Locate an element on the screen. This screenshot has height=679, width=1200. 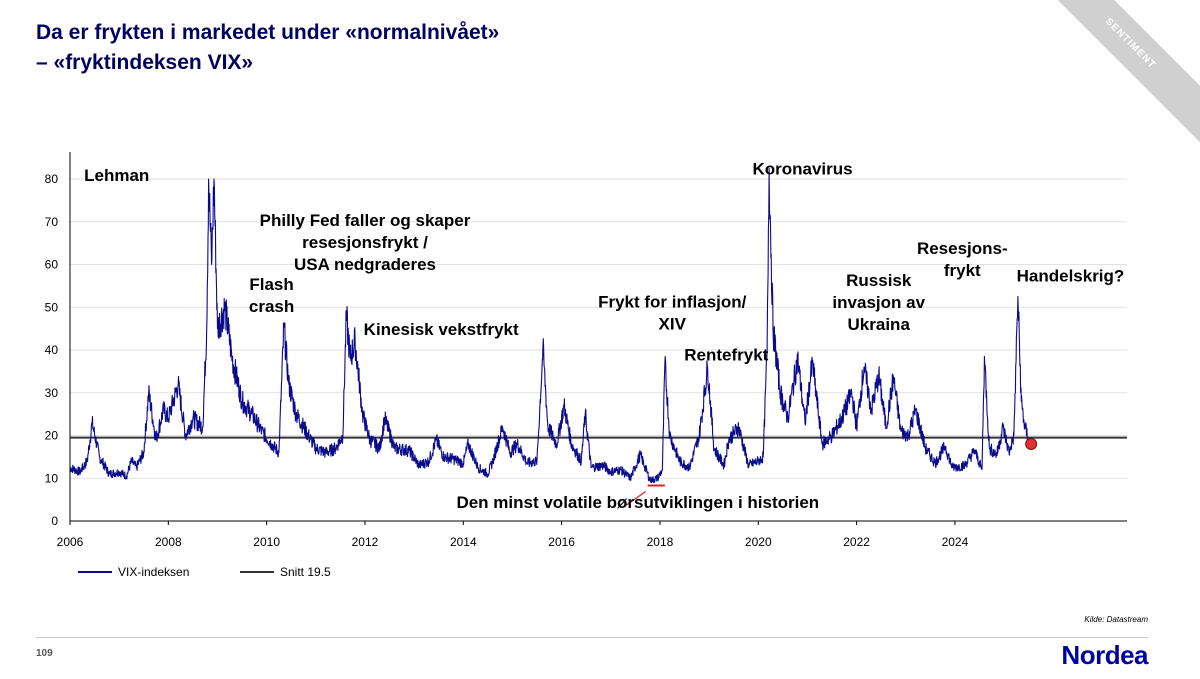
x-tick-label: 2010 is located at coordinates (266, 542).